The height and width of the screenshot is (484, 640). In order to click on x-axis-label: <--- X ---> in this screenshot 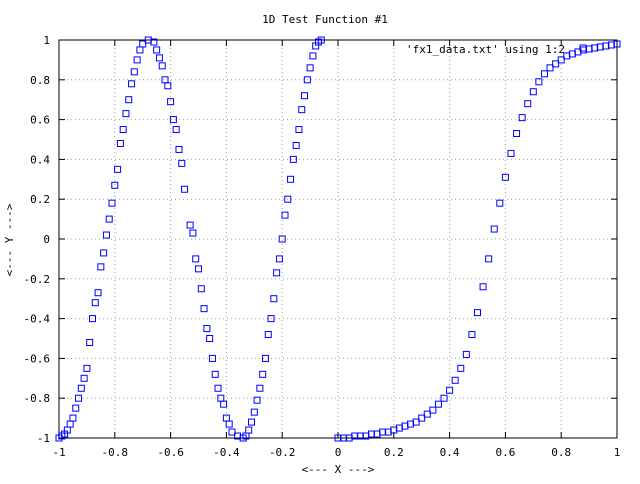, I will do `click(338, 469)`.